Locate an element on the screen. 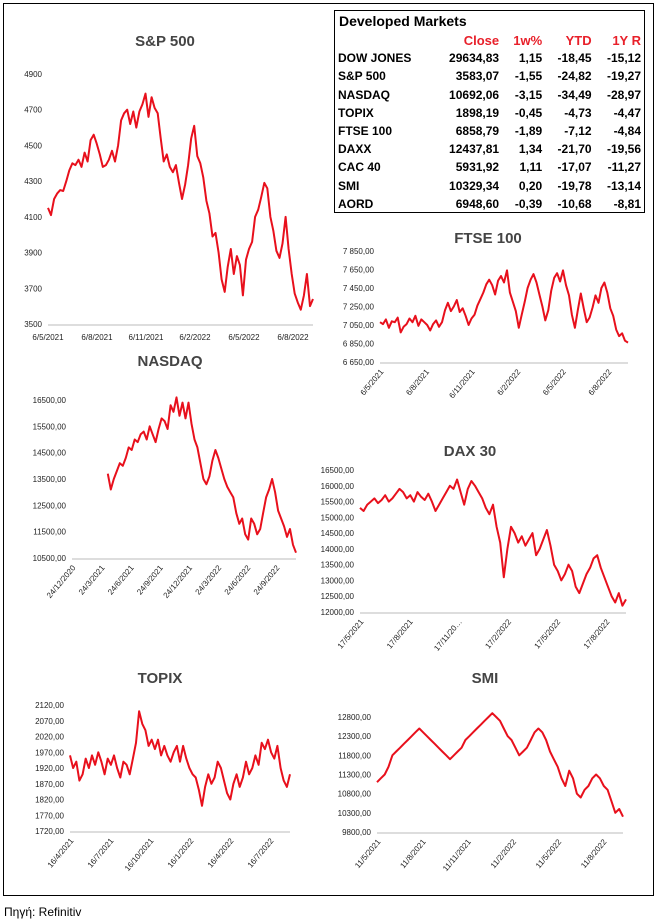  cell-ytd: -21,70 is located at coordinates (574, 149).